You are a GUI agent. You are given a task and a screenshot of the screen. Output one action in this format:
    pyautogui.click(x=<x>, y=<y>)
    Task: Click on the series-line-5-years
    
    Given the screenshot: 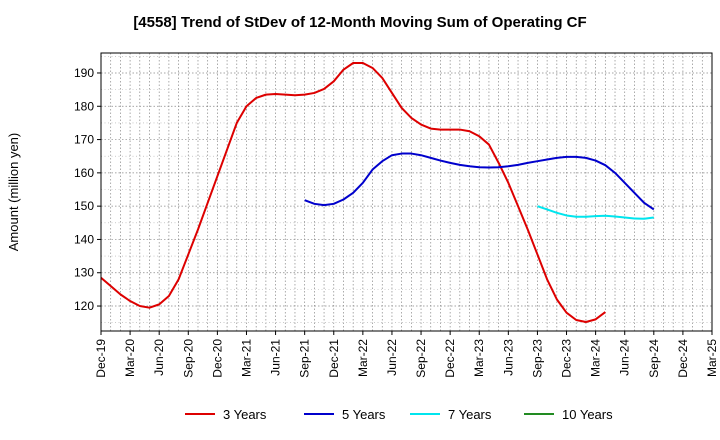 What is the action you would take?
    pyautogui.click(x=479, y=181)
    